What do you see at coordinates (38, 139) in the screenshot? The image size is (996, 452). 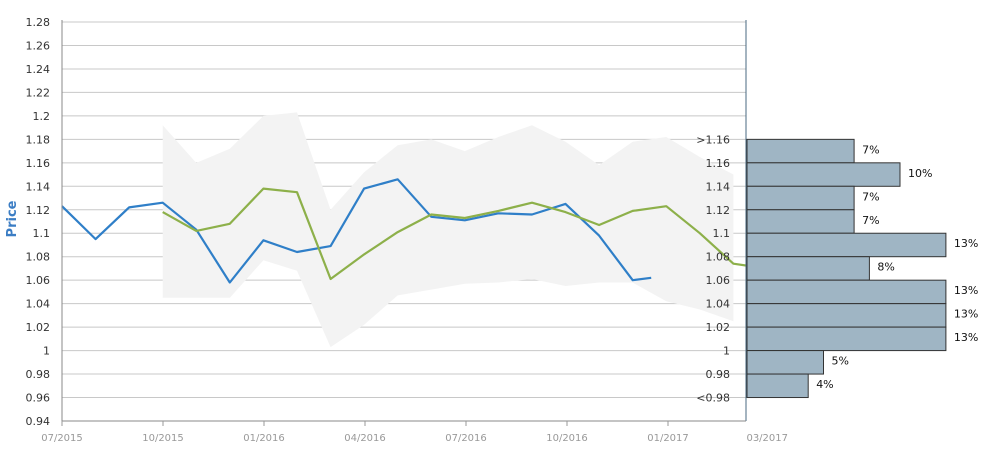 I see `y-tick-label: 1.18` at bounding box center [38, 139].